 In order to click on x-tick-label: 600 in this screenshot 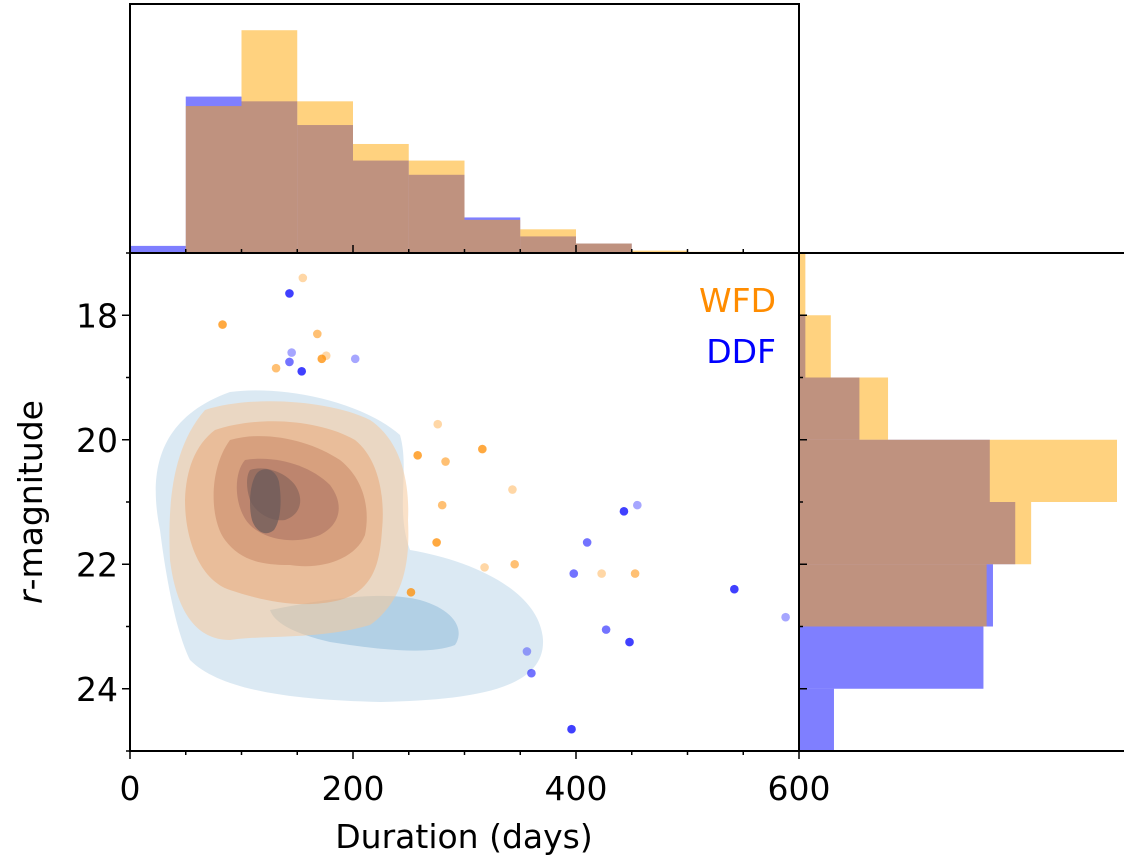, I will do `click(799, 788)`.